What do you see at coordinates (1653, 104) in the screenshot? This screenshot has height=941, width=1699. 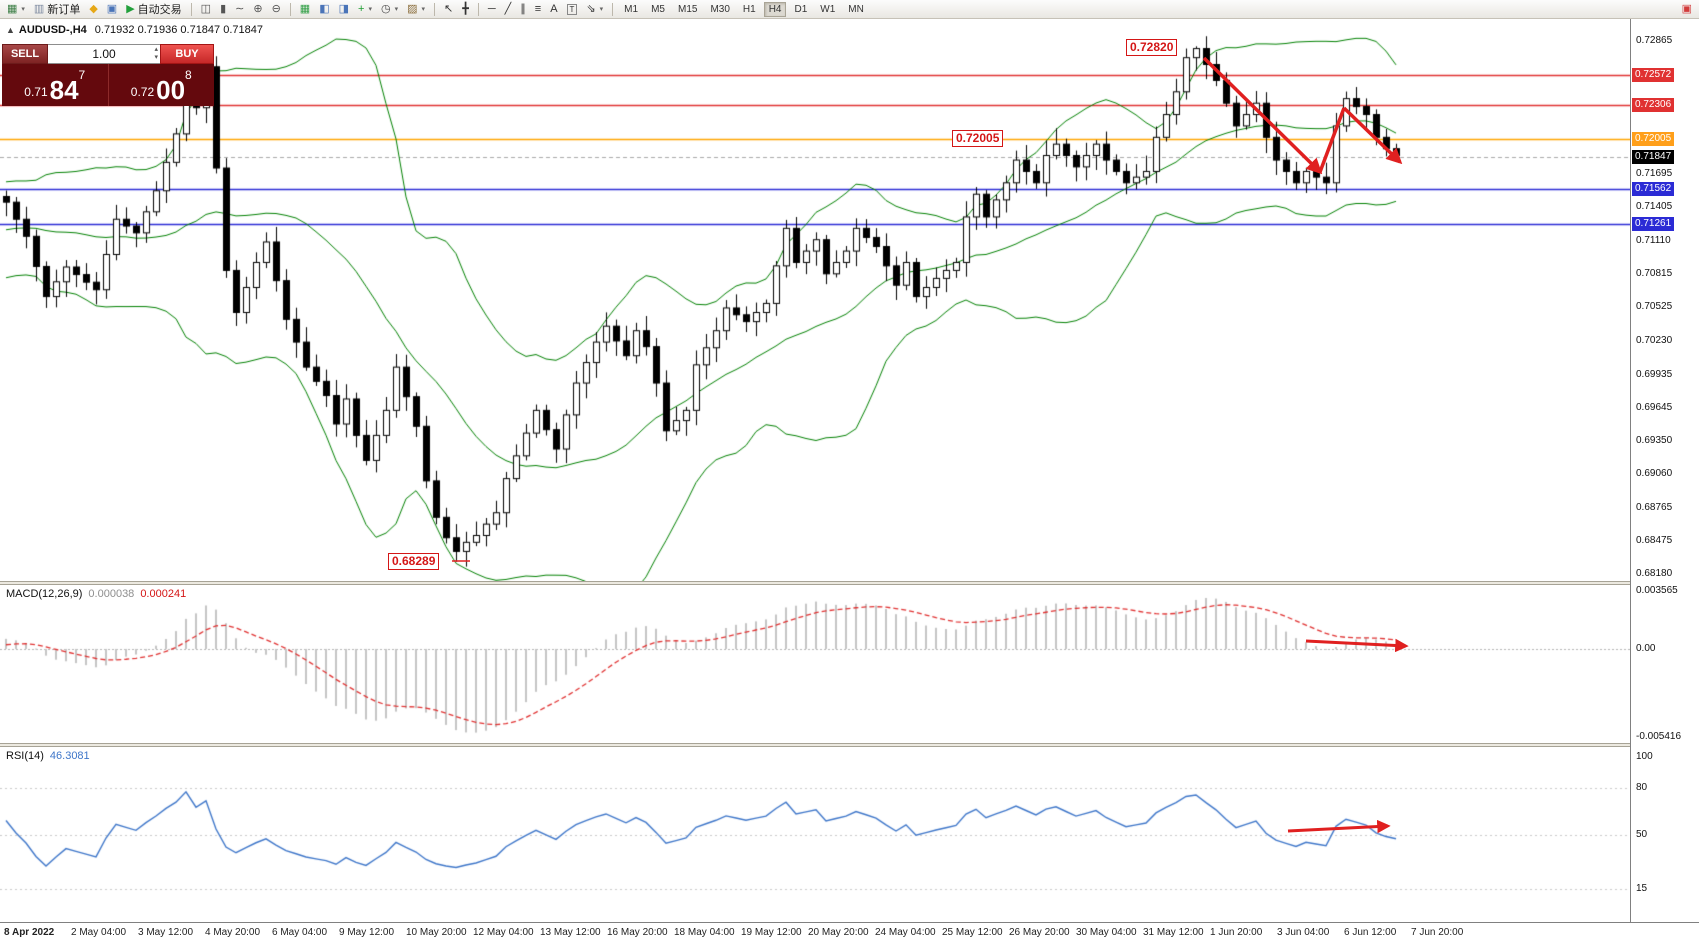 I see `price-axis-tag: 0.72306` at bounding box center [1653, 104].